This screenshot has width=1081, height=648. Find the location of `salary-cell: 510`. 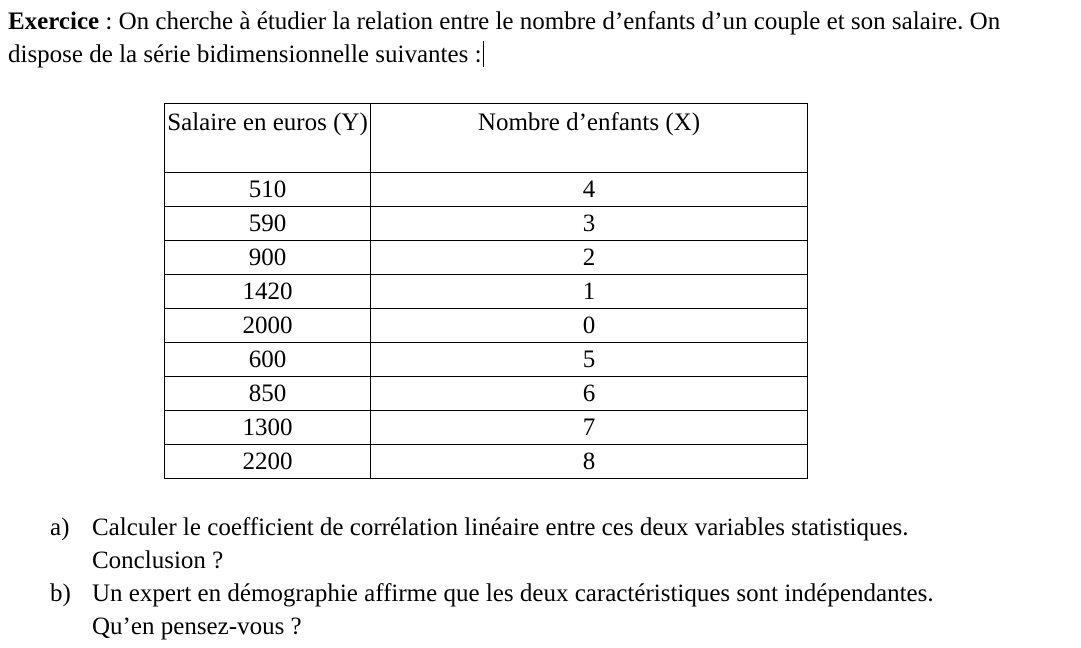

salary-cell: 510 is located at coordinates (267, 189).